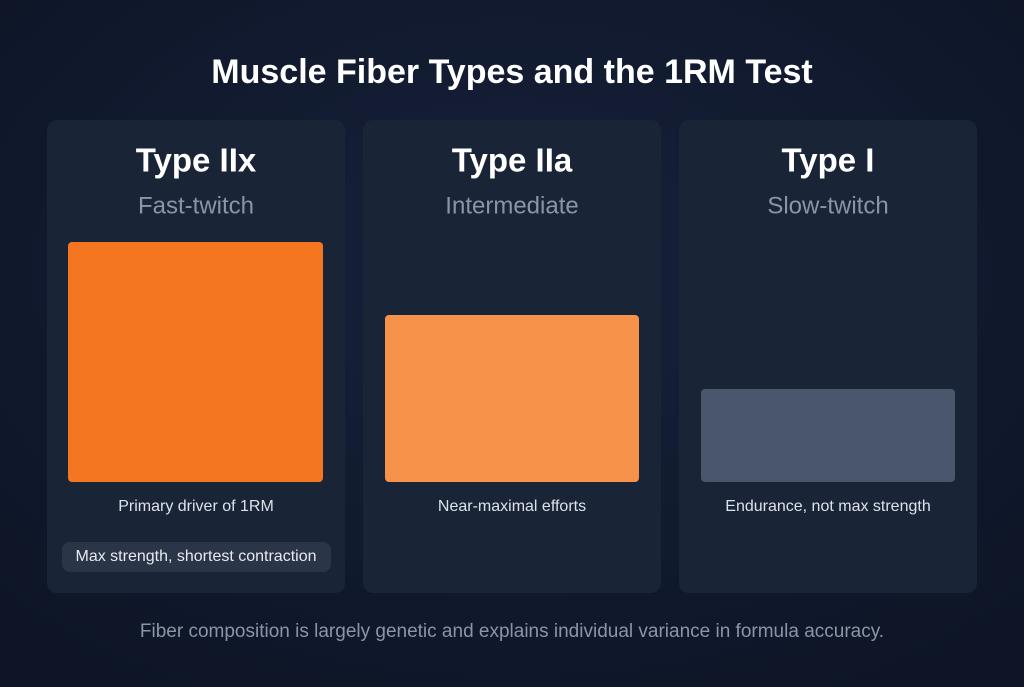 This screenshot has width=1024, height=687. I want to click on tag: Max strength, shortest contraction, so click(196, 556).